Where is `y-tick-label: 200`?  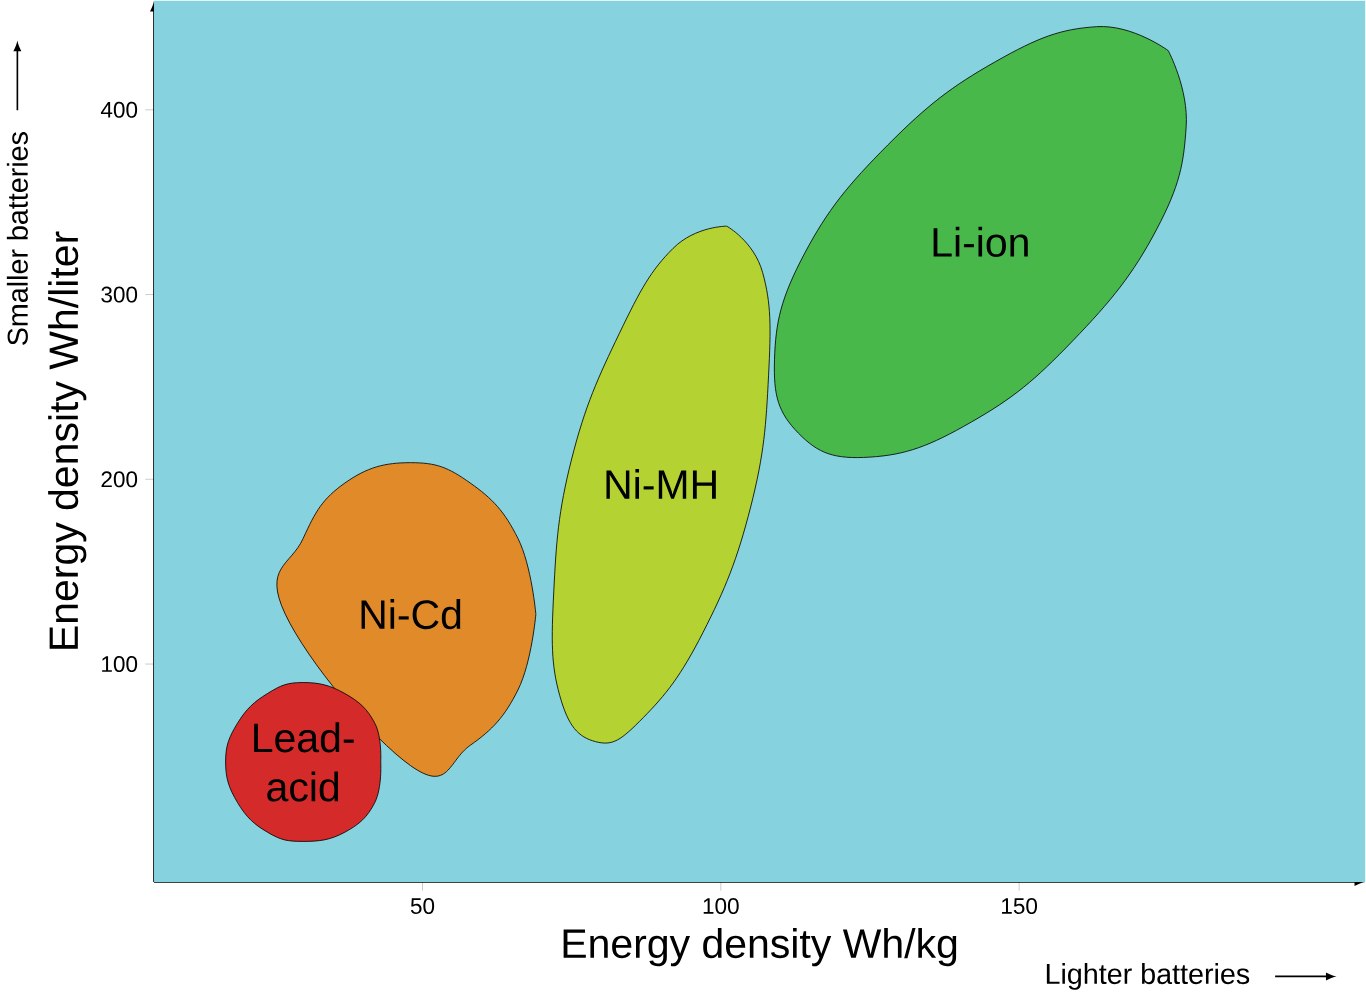 y-tick-label: 200 is located at coordinates (119, 479).